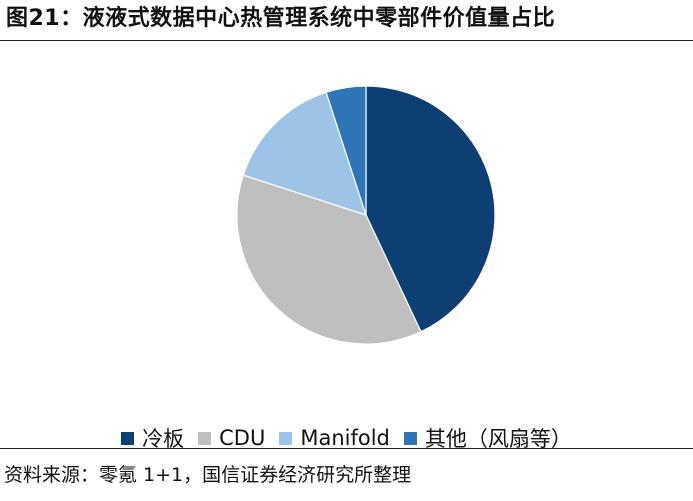 This screenshot has height=501, width=693. What do you see at coordinates (208, 475) in the screenshot?
I see `source-note: 资料来源：零氪 1+1，国信证券经济研究所整理` at bounding box center [208, 475].